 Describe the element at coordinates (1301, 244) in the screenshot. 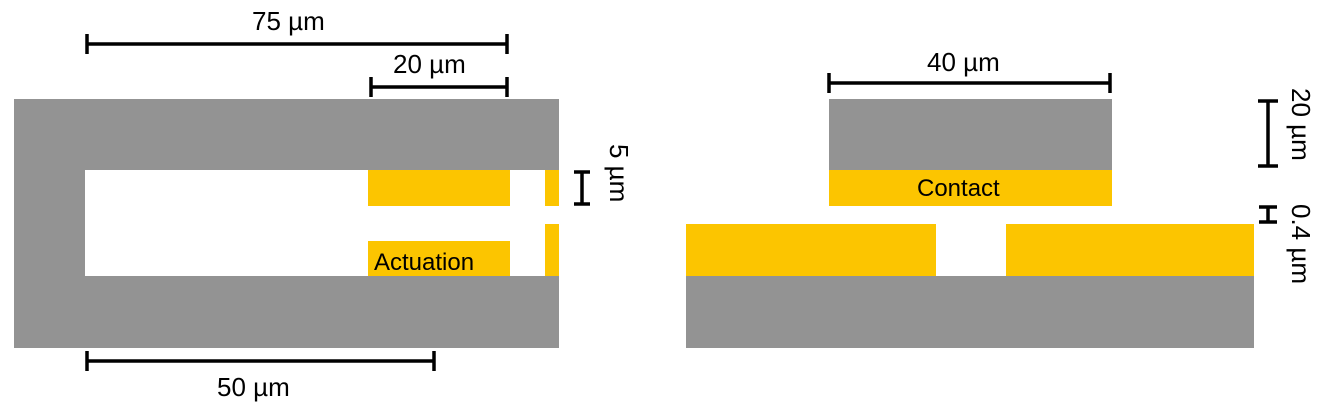

I see `contact-gap-label: 0.4 µm` at that location.